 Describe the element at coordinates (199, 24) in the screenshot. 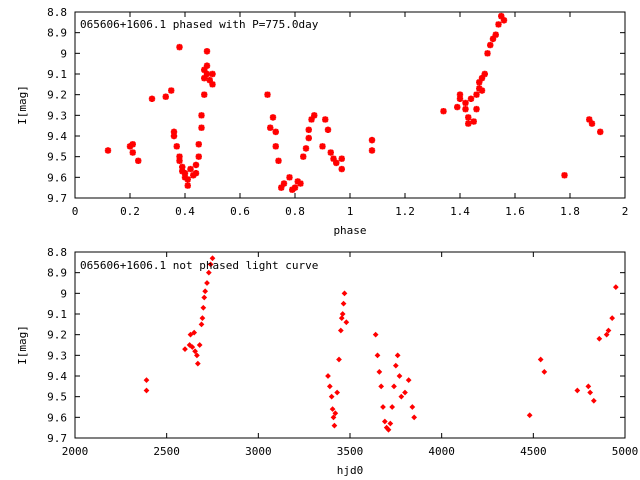

I see `top-panel-title: 065606+1606.1 phased with P=775.0day` at that location.